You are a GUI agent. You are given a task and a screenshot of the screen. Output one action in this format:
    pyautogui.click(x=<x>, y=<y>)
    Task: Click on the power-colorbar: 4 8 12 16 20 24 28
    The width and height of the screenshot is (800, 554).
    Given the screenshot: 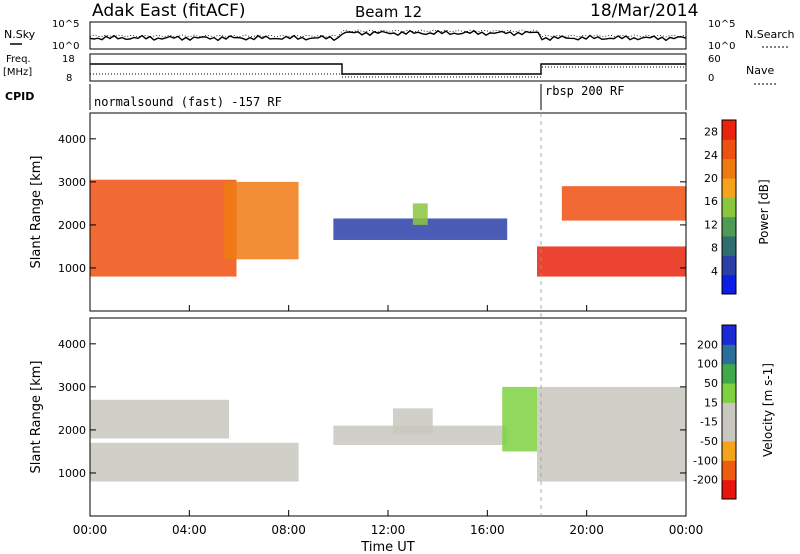 What is the action you would take?
    pyautogui.click(x=720, y=207)
    